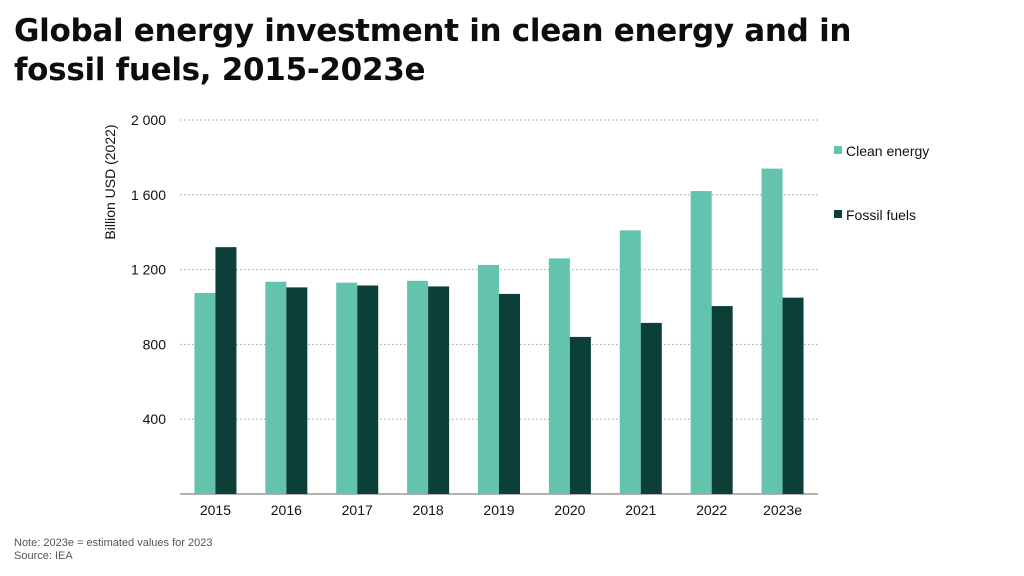  I want to click on x-tick-label: 2017, so click(357, 510).